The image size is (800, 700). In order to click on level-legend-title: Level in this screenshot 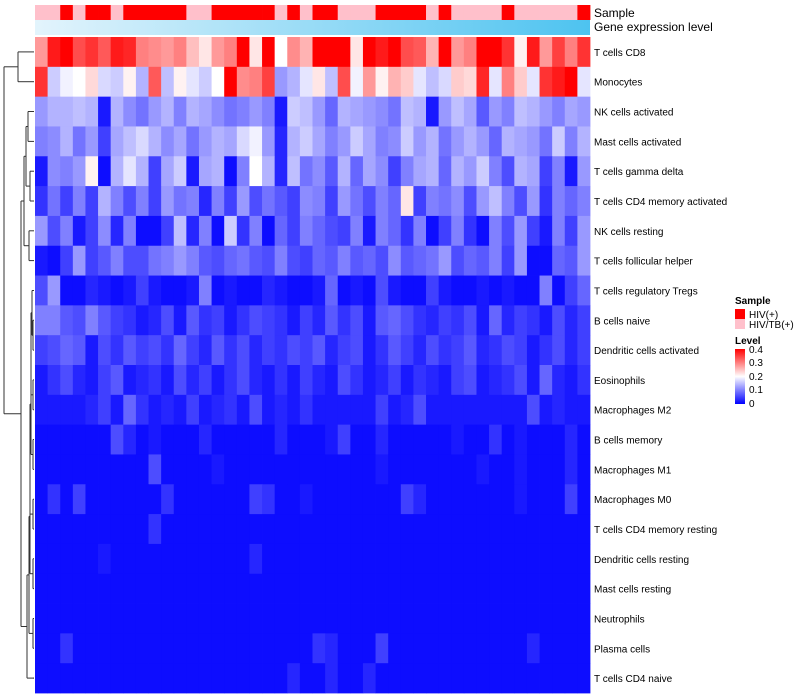, I will do `click(748, 341)`.